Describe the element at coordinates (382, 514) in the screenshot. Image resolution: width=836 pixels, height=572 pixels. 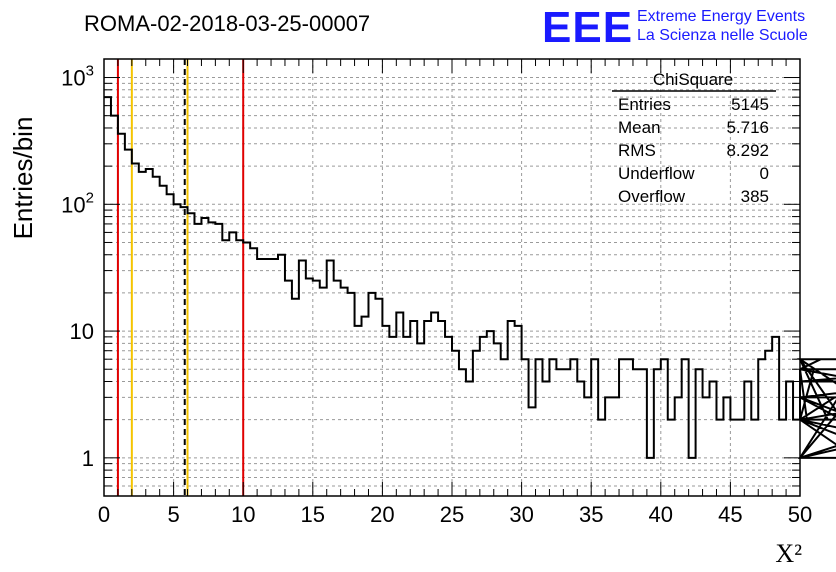
I see `x-tick-label: 20` at that location.